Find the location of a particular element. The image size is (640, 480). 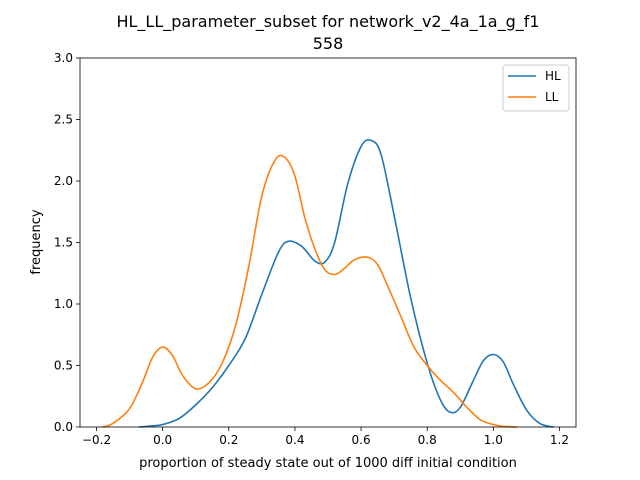

legend: HL LL is located at coordinates (536, 88).